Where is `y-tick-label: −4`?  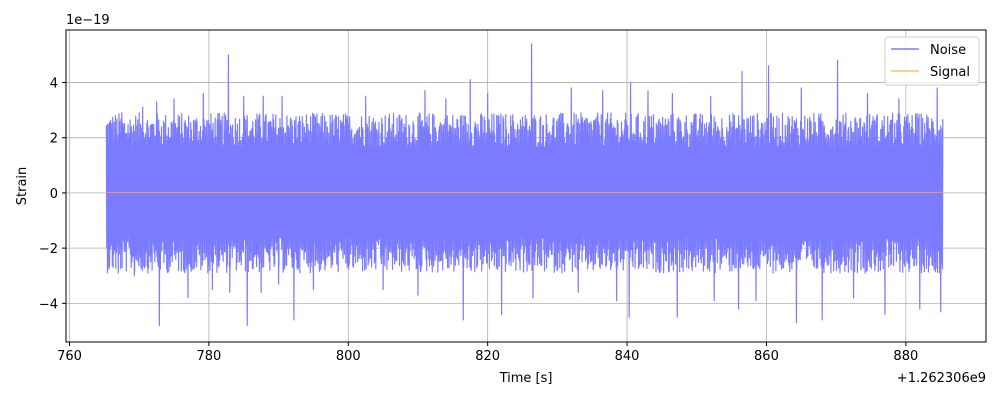
y-tick-label: −4 is located at coordinates (48, 304).